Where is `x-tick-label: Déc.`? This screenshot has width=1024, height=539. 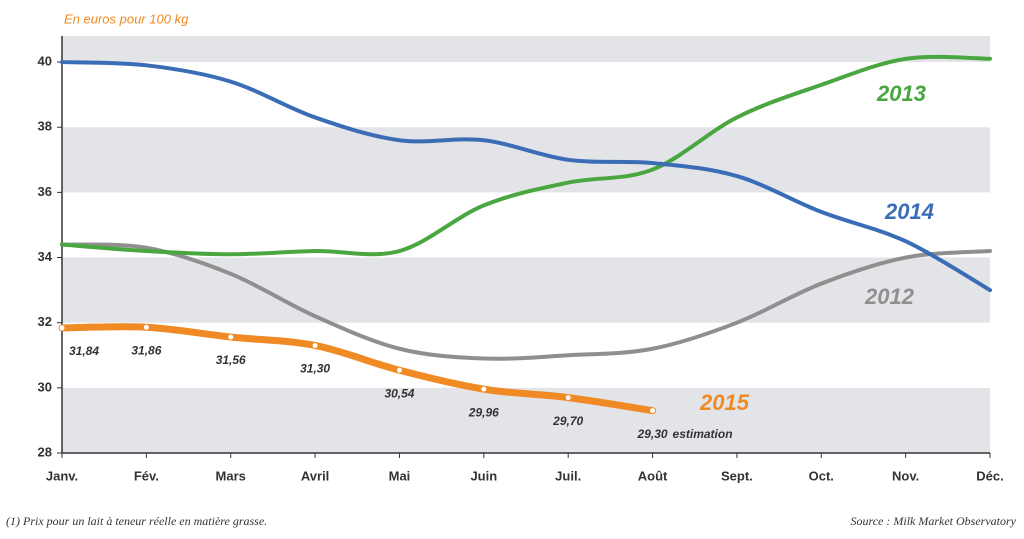 x-tick-label: Déc. is located at coordinates (989, 475).